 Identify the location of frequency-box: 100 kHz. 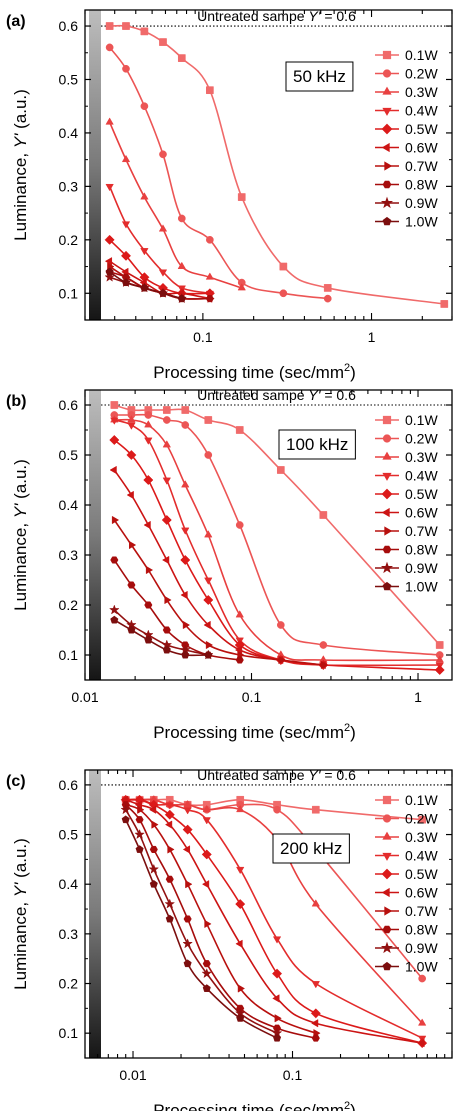
(317, 444).